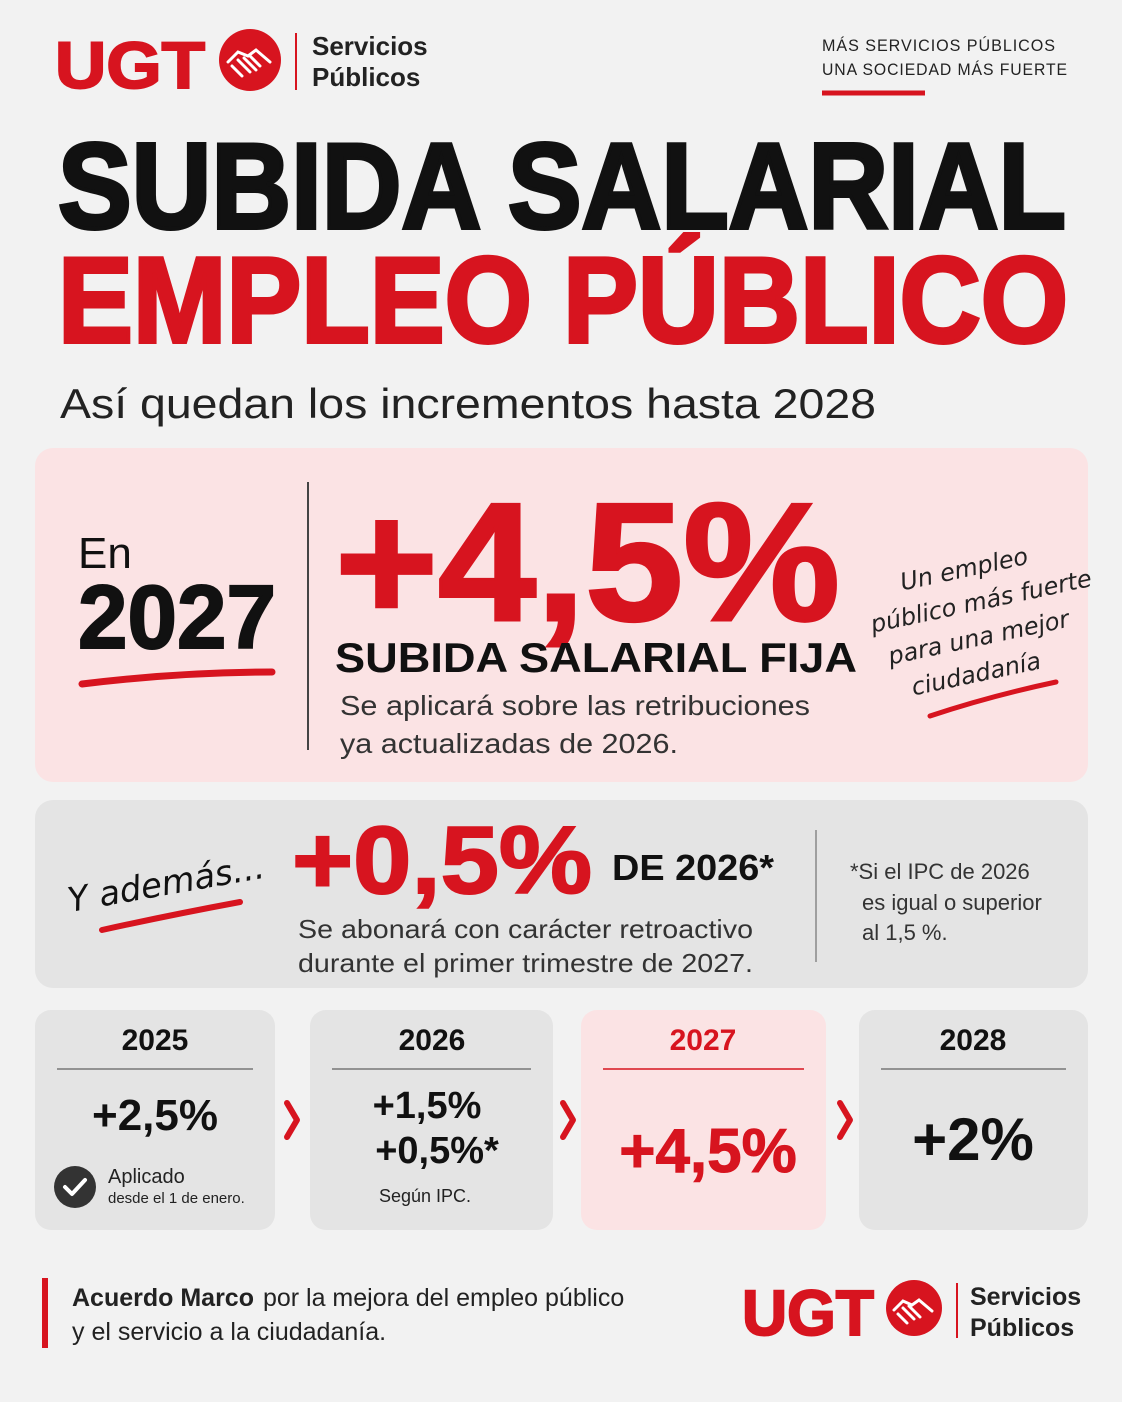  What do you see at coordinates (952, 902) in the screenshot?
I see `footnote: es igual o superior` at bounding box center [952, 902].